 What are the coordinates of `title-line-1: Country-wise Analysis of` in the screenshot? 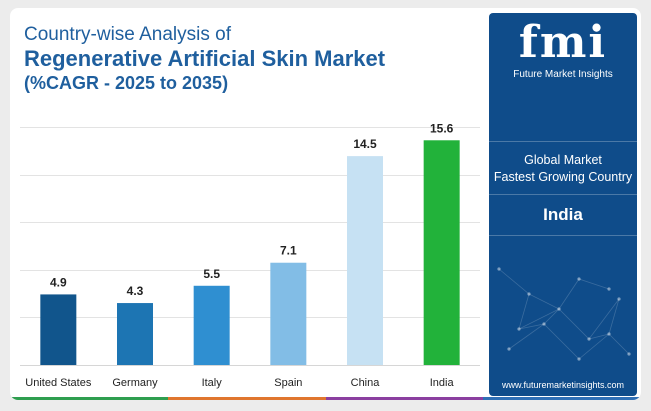 It's located at (127, 34).